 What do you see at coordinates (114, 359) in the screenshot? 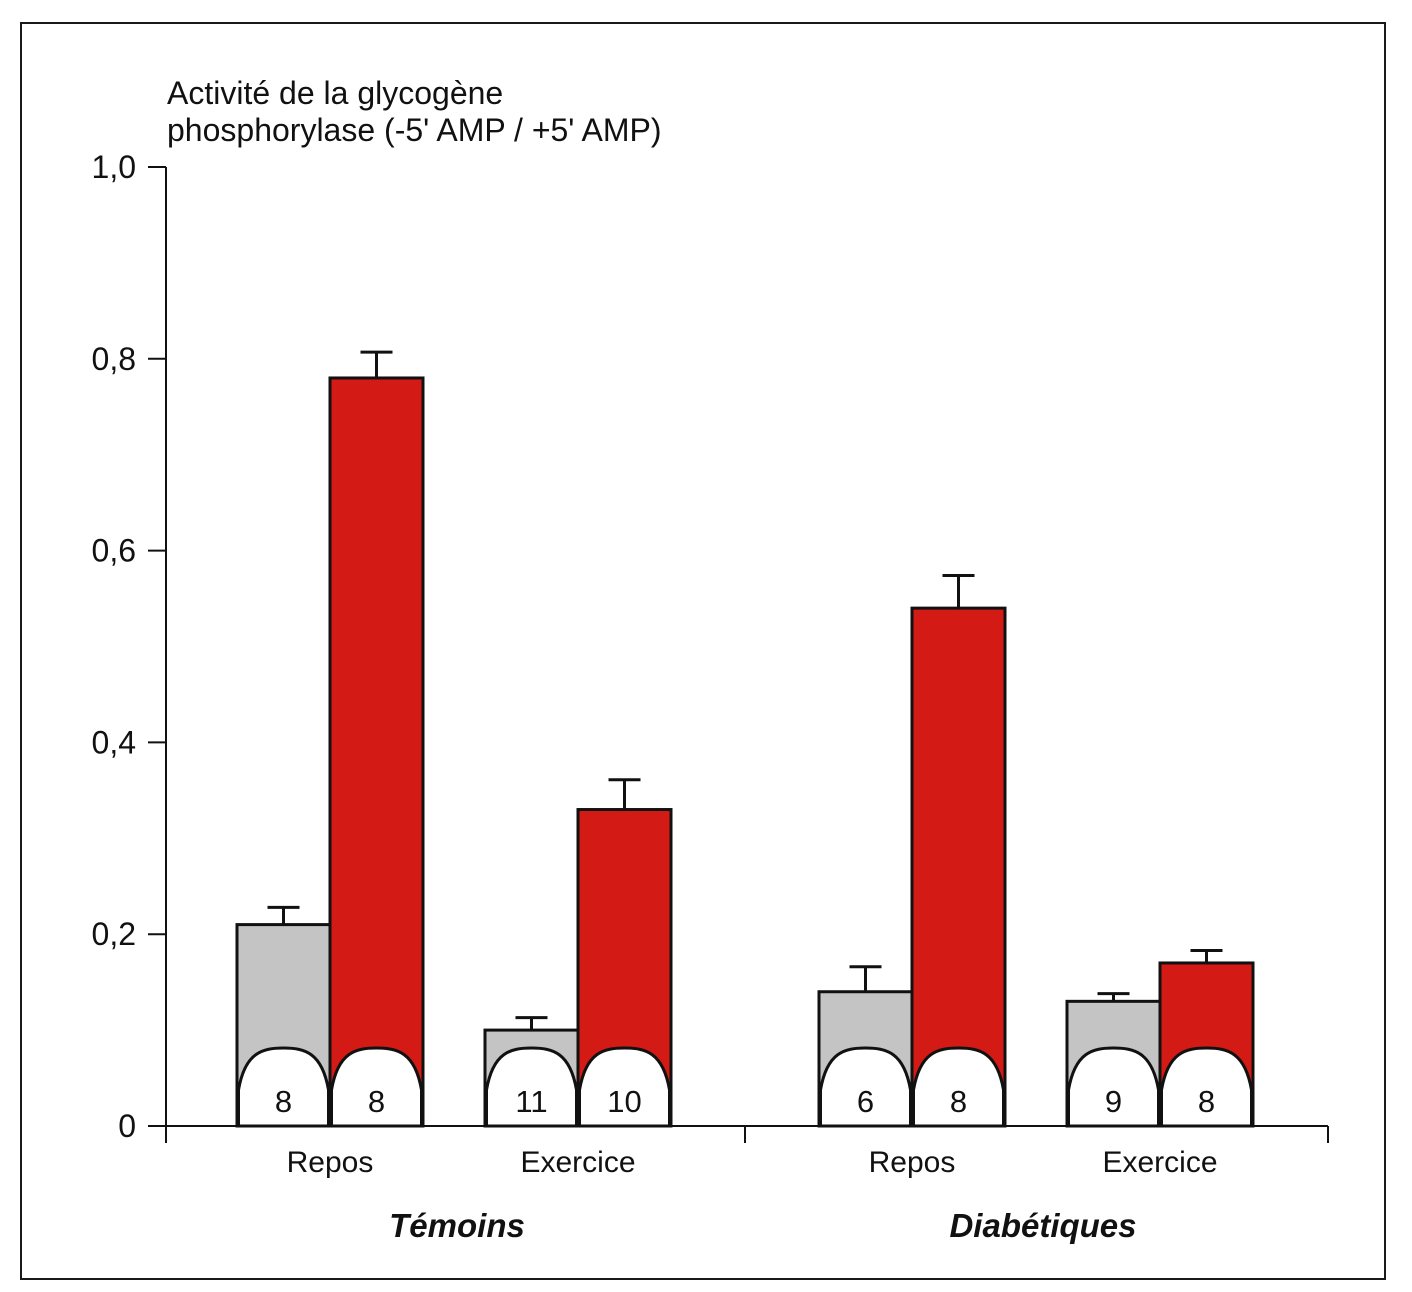
I see `y-tick-label: 0,8` at bounding box center [114, 359].